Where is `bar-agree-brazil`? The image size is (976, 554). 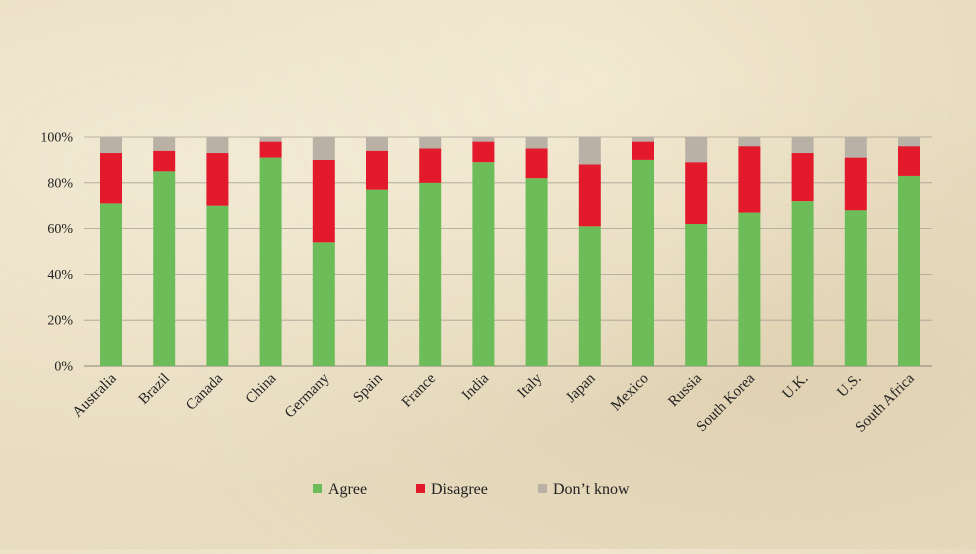 bar-agree-brazil is located at coordinates (164, 268).